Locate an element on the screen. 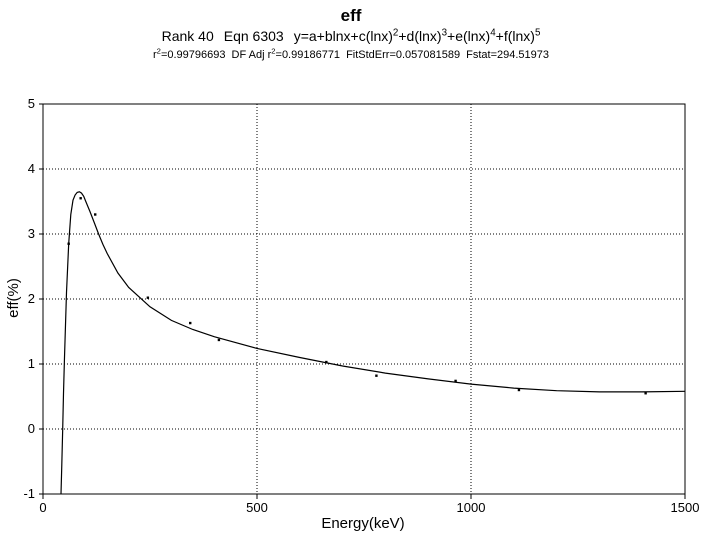 This screenshot has height=538, width=702. y-tick-labels: -1 0 1 2 3 4 5 is located at coordinates (29, 298).